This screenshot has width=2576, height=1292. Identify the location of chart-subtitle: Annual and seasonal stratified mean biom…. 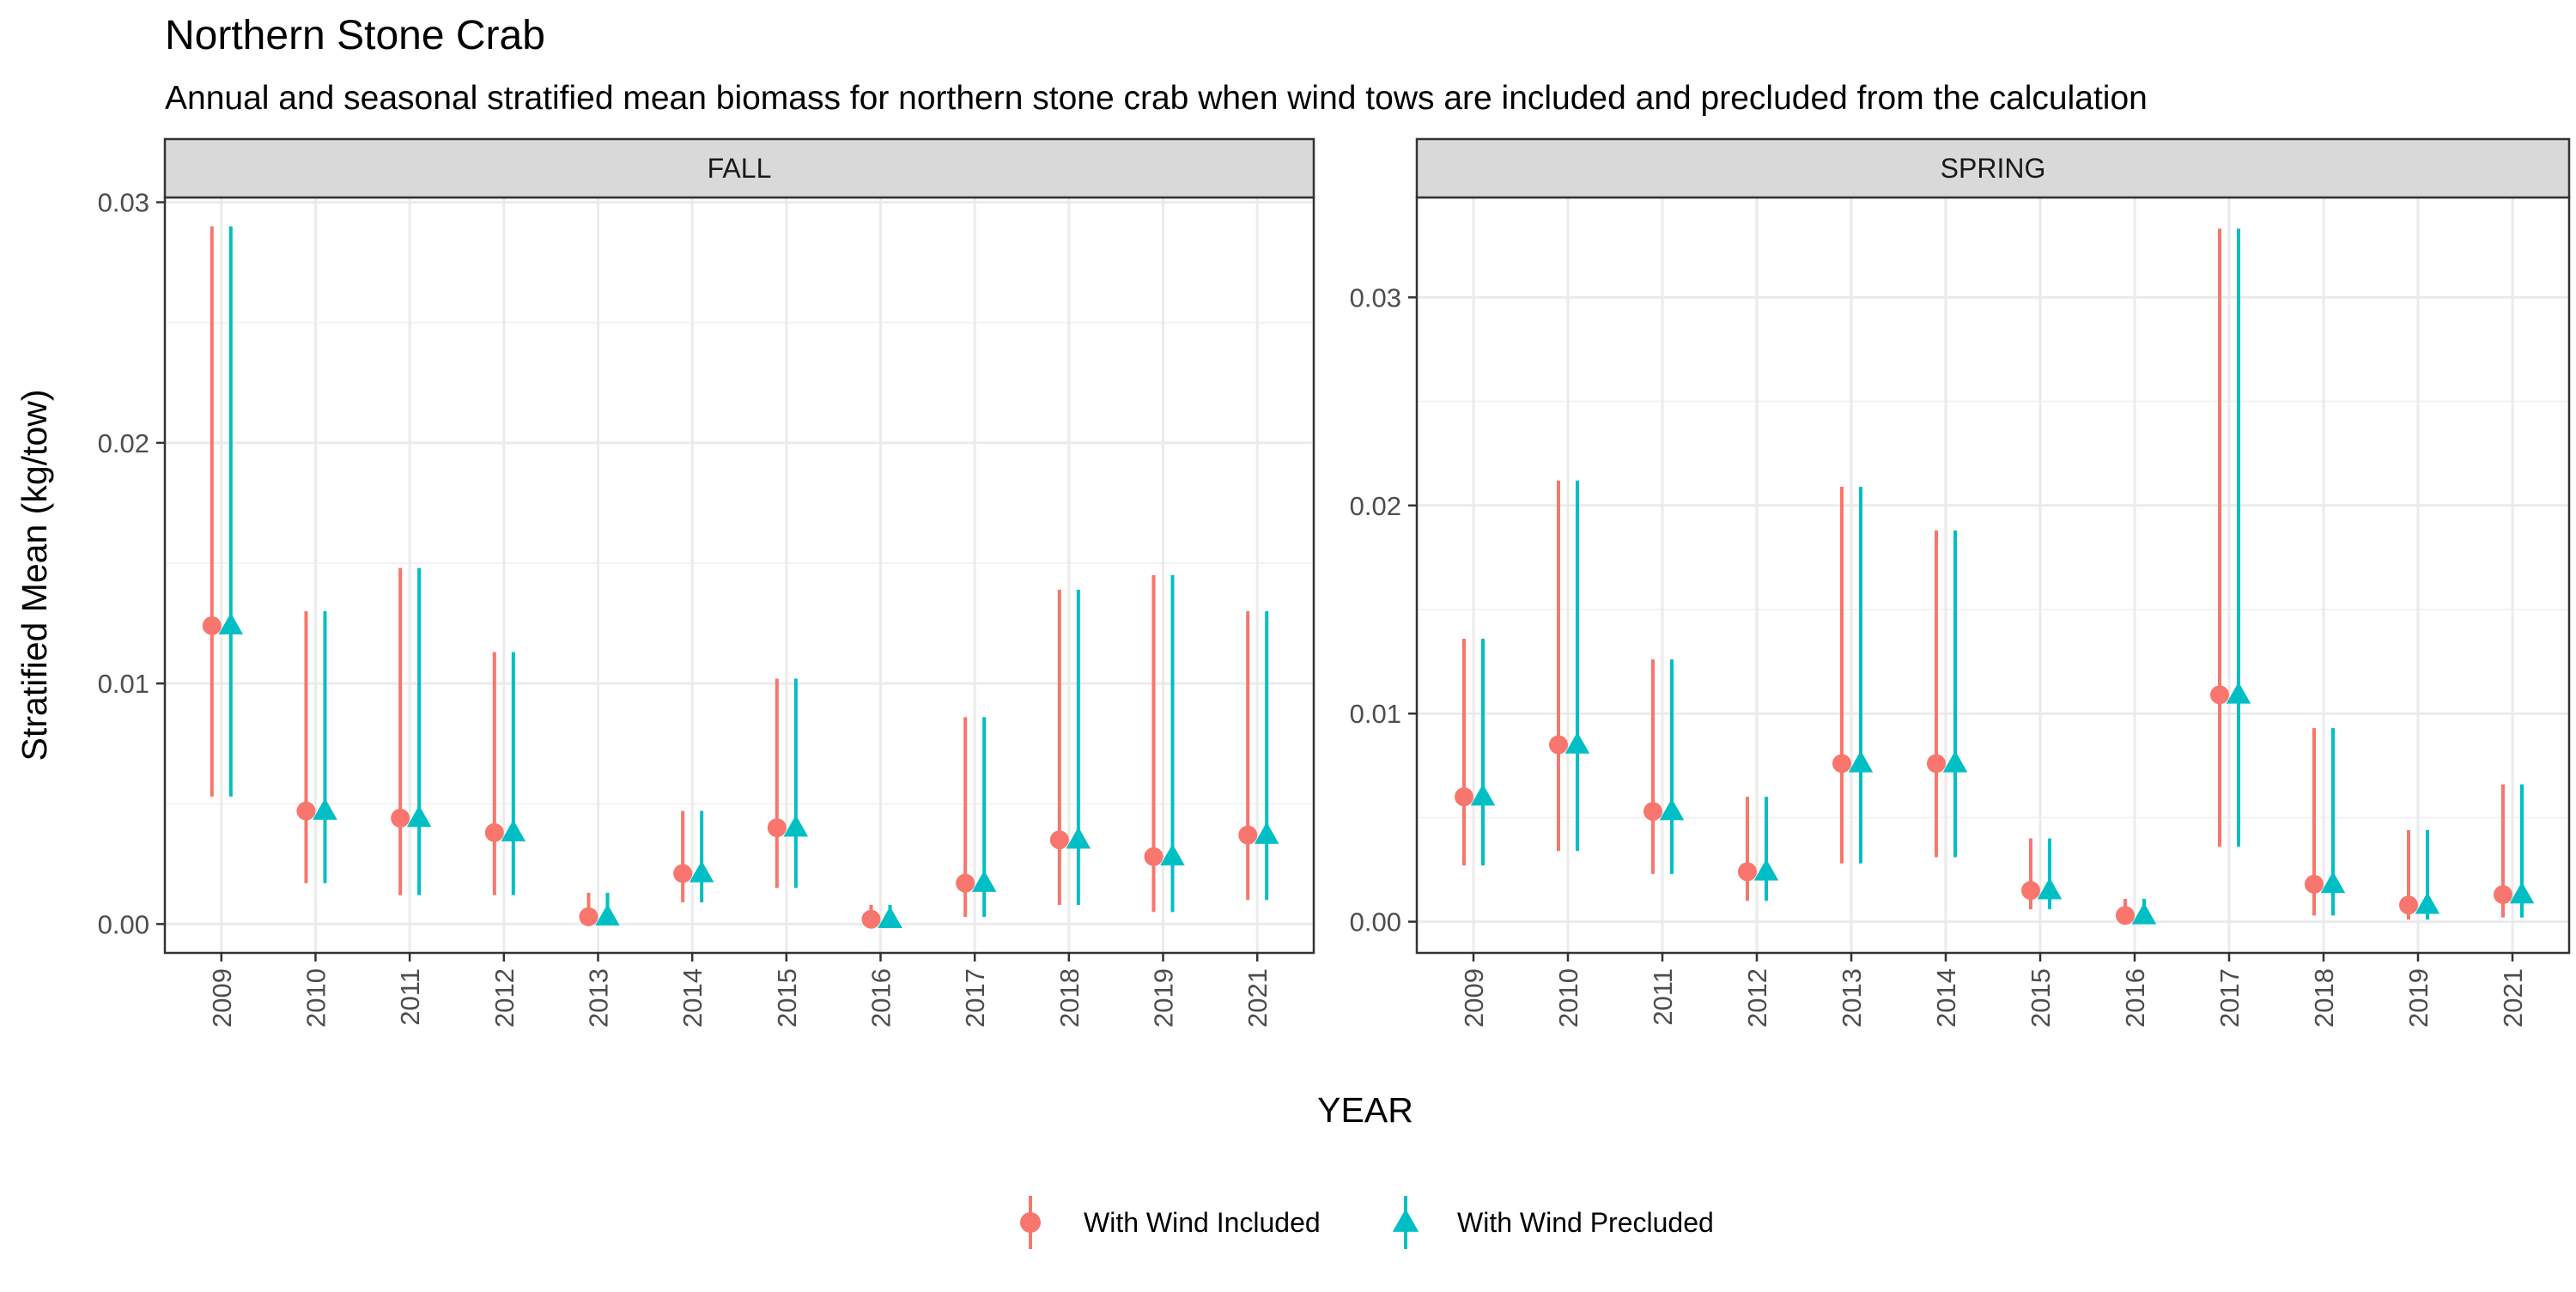
(1156, 98).